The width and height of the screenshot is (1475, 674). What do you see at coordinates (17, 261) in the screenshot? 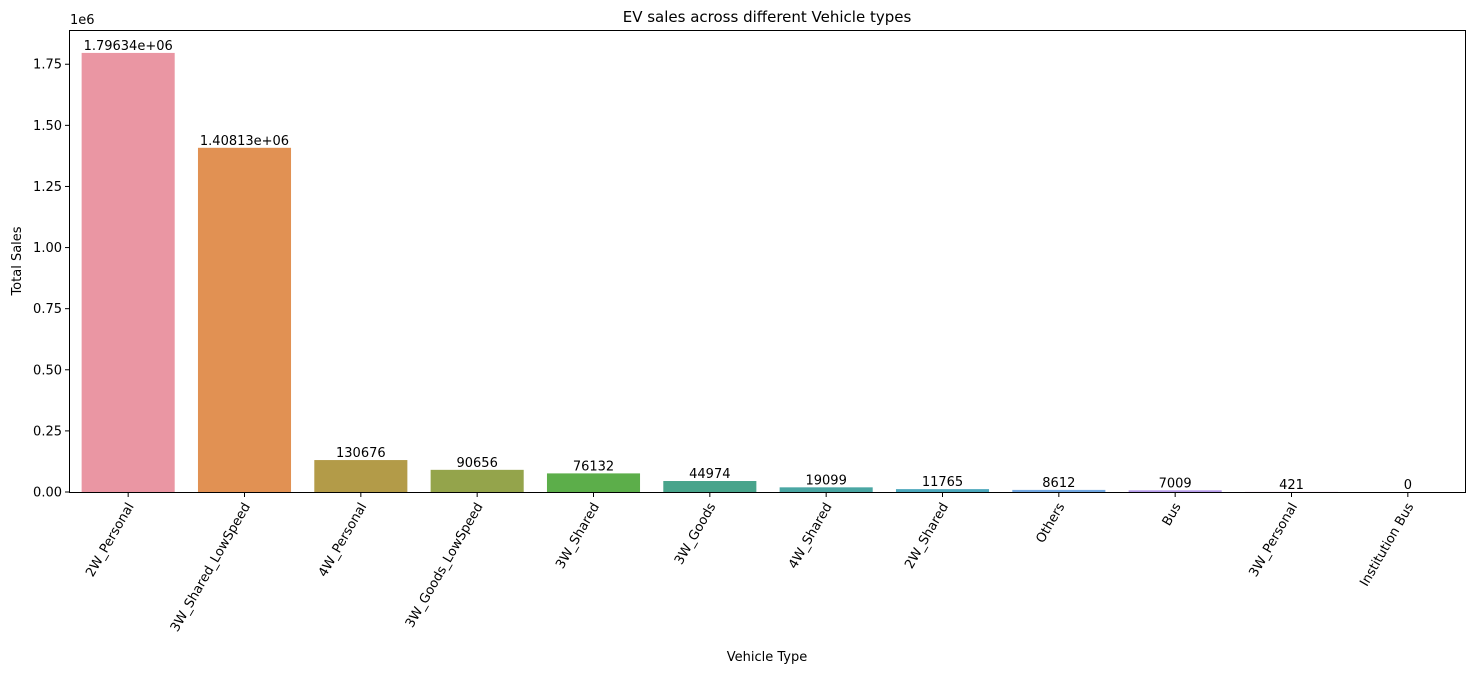
I see `y-axis-title: Total Sales` at bounding box center [17, 261].